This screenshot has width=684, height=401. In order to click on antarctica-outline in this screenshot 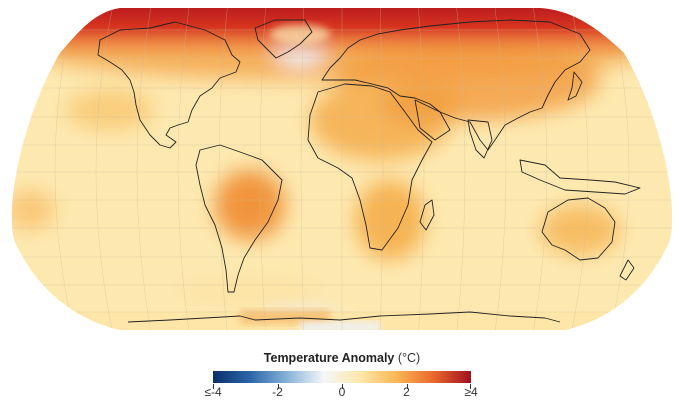, I will do `click(344, 317)`.